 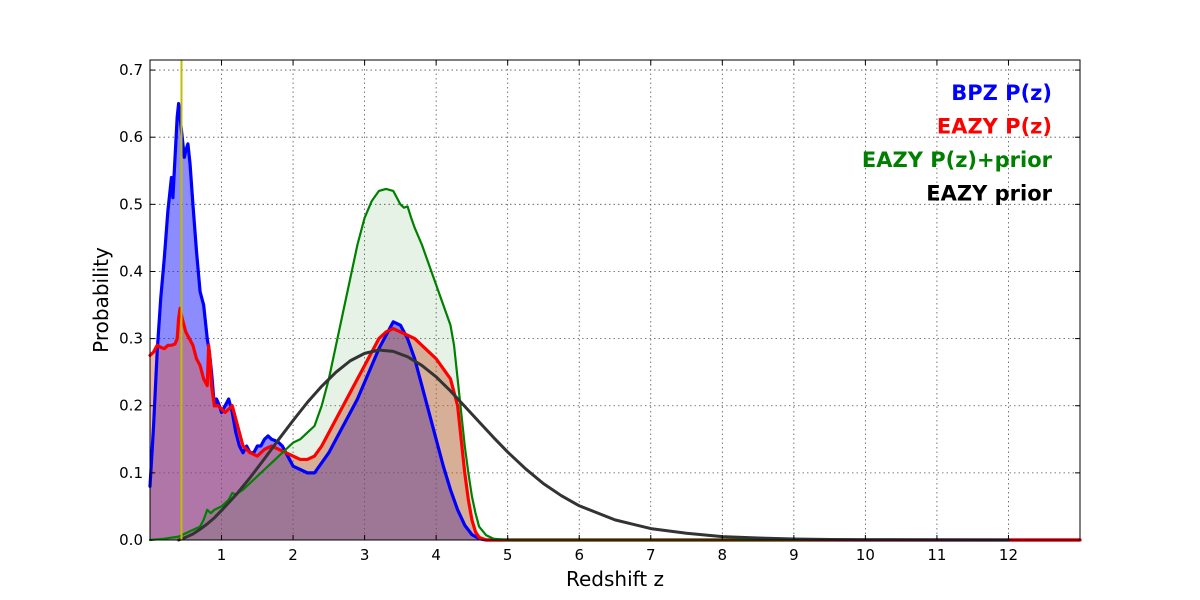 What do you see at coordinates (131, 473) in the screenshot?
I see `y-tick-label: 0.1` at bounding box center [131, 473].